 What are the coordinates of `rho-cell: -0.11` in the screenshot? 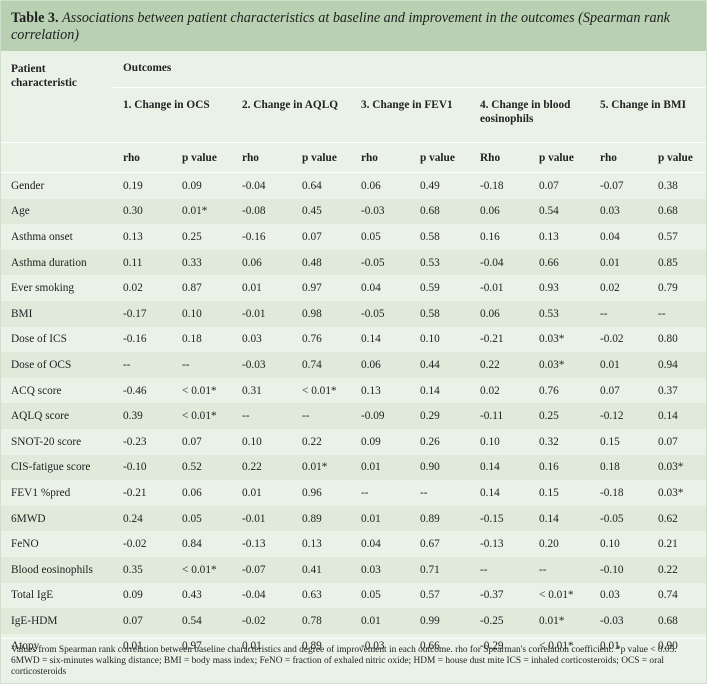 It's located at (499, 416).